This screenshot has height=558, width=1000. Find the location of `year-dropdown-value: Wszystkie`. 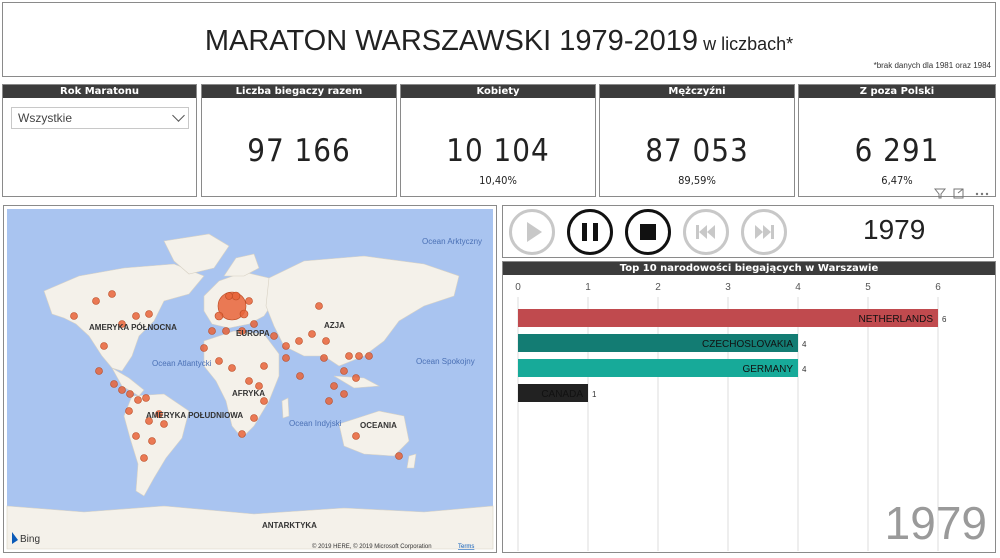

year-dropdown-value: Wszystkie is located at coordinates (45, 118).